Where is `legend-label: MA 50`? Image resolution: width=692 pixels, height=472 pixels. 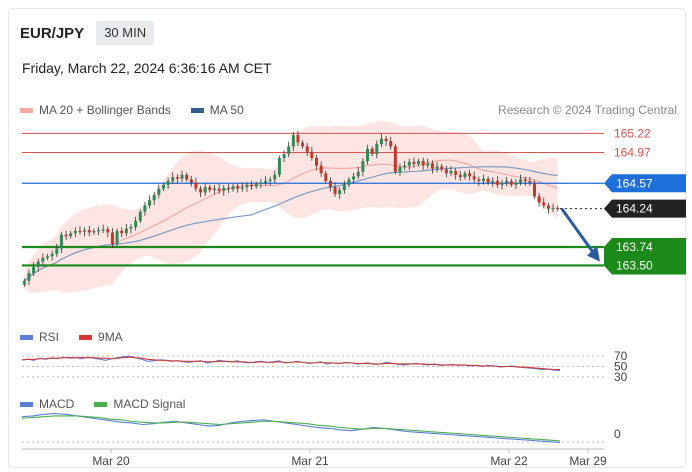
legend-label: MA 50 is located at coordinates (226, 110).